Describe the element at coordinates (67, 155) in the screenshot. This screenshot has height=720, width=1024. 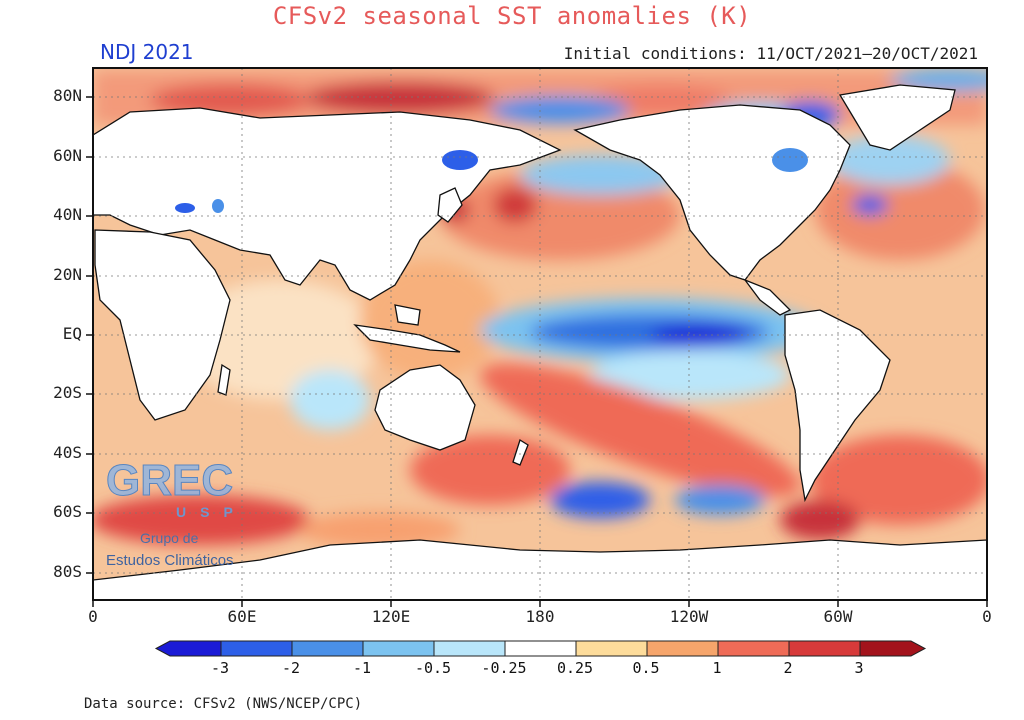
I see `lat-label-60n: 60N` at that location.